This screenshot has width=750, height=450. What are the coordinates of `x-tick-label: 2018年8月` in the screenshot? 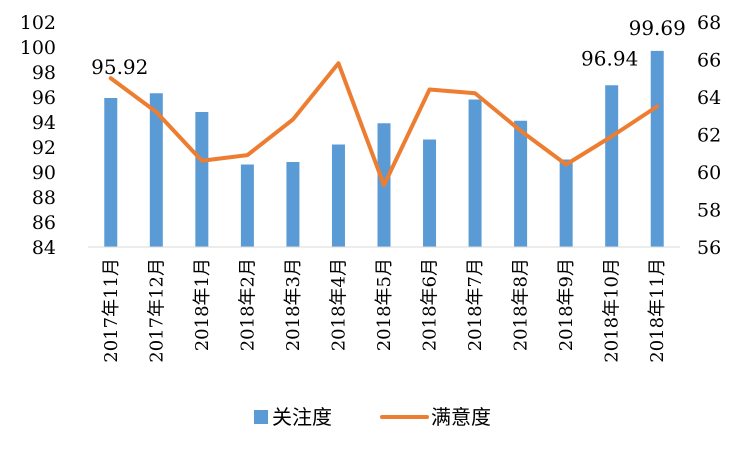 It's located at (521, 304).